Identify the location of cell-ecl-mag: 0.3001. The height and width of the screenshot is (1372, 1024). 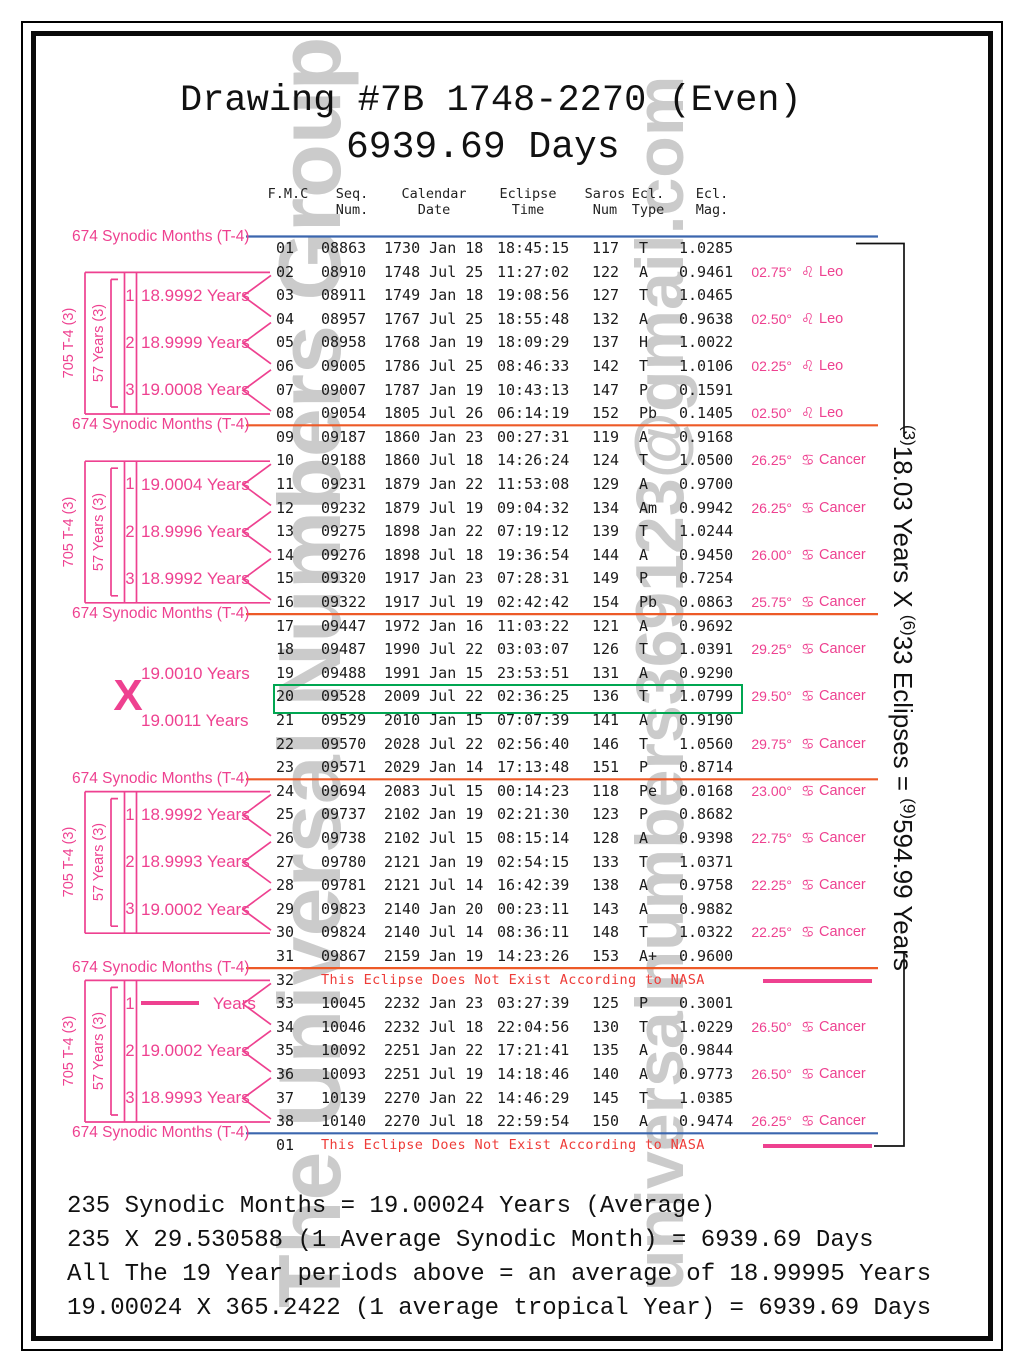
(706, 1003).